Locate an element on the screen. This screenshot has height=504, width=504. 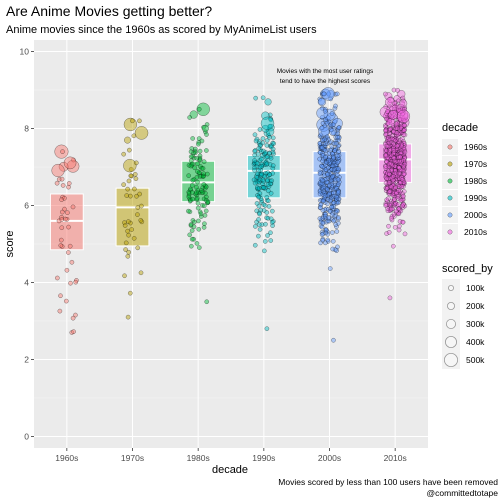
y-tick-label: 2 is located at coordinates (26, 359).